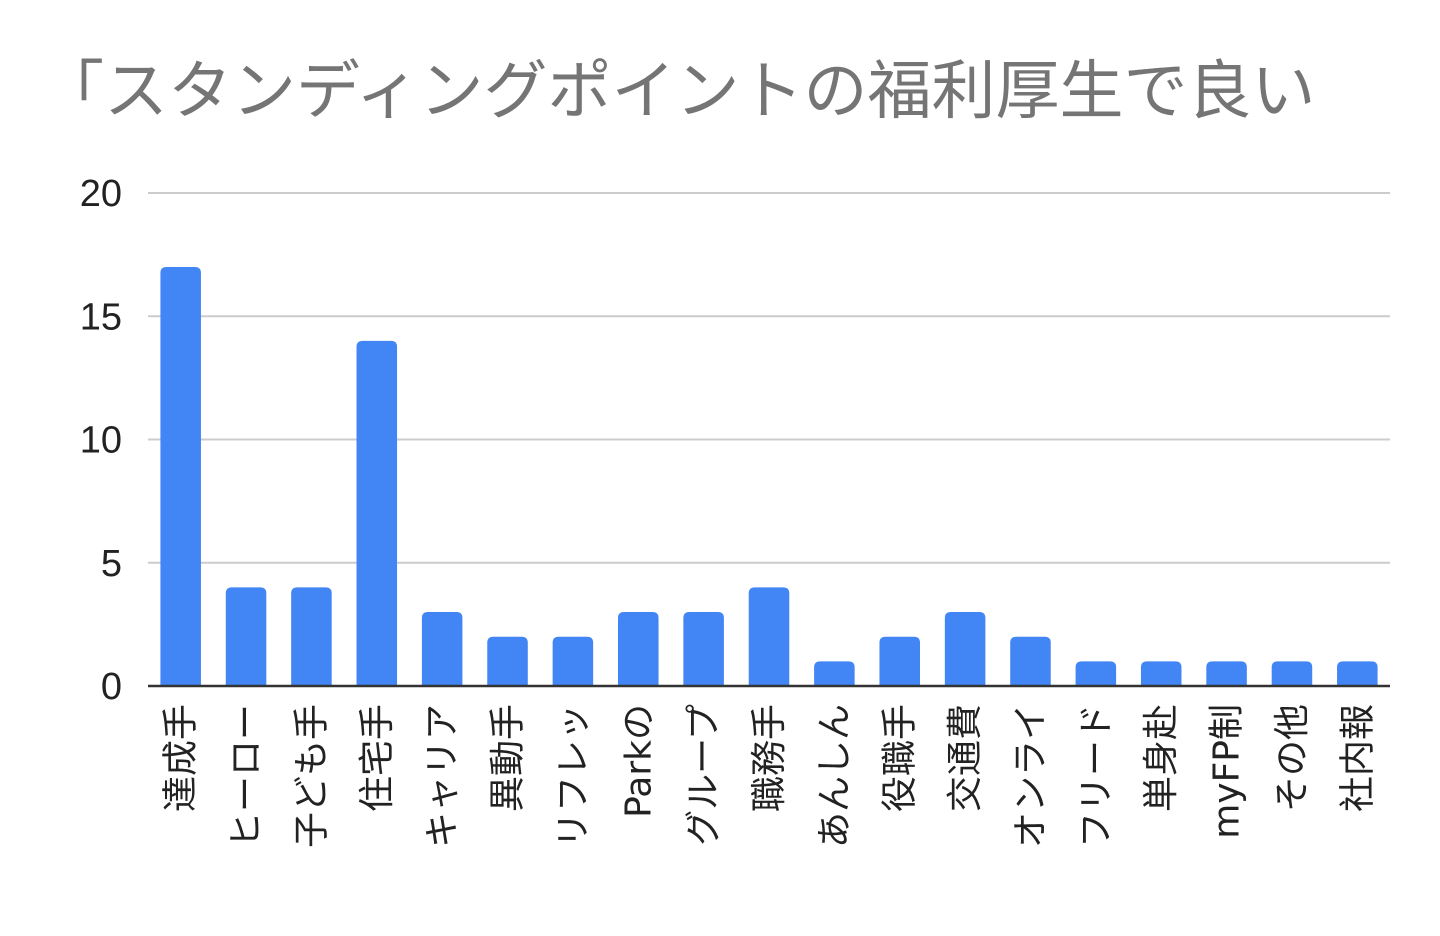 Image resolution: width=1440 pixels, height=936 pixels. Describe the element at coordinates (111, 687) in the screenshot. I see `y-tick-label-0: 0` at that location.